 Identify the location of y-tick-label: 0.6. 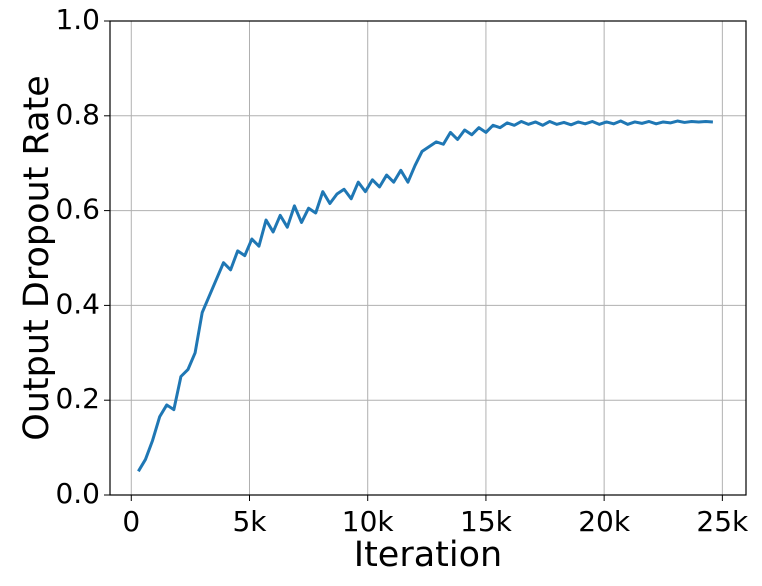
(77, 209).